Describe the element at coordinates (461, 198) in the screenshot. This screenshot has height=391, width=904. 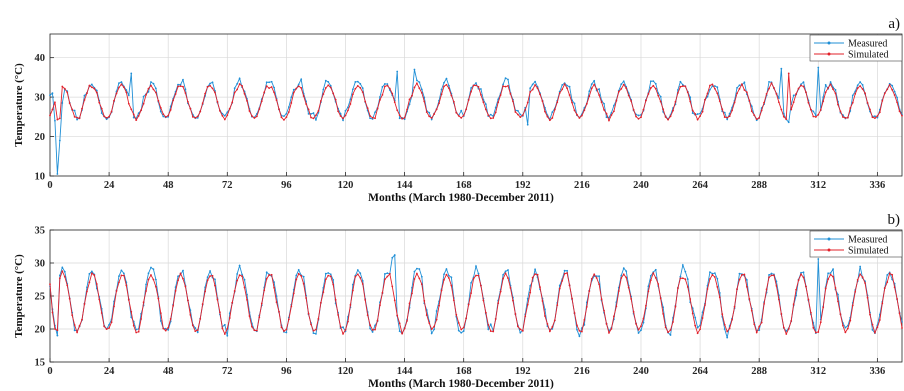
I see `x-axis-label: Months (March 1980-December 2011)` at that location.